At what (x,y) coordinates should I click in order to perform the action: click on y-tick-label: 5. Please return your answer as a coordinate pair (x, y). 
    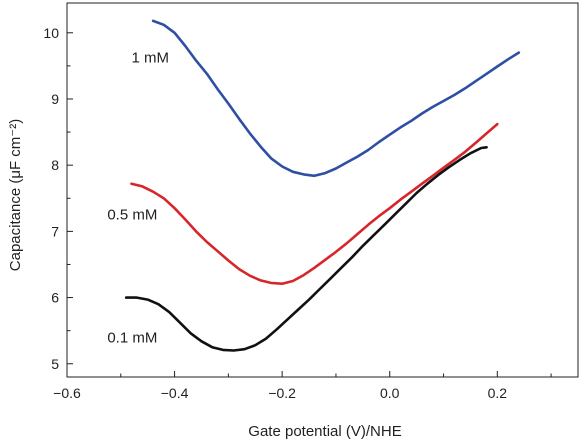
    Looking at the image, I should click on (55, 364).